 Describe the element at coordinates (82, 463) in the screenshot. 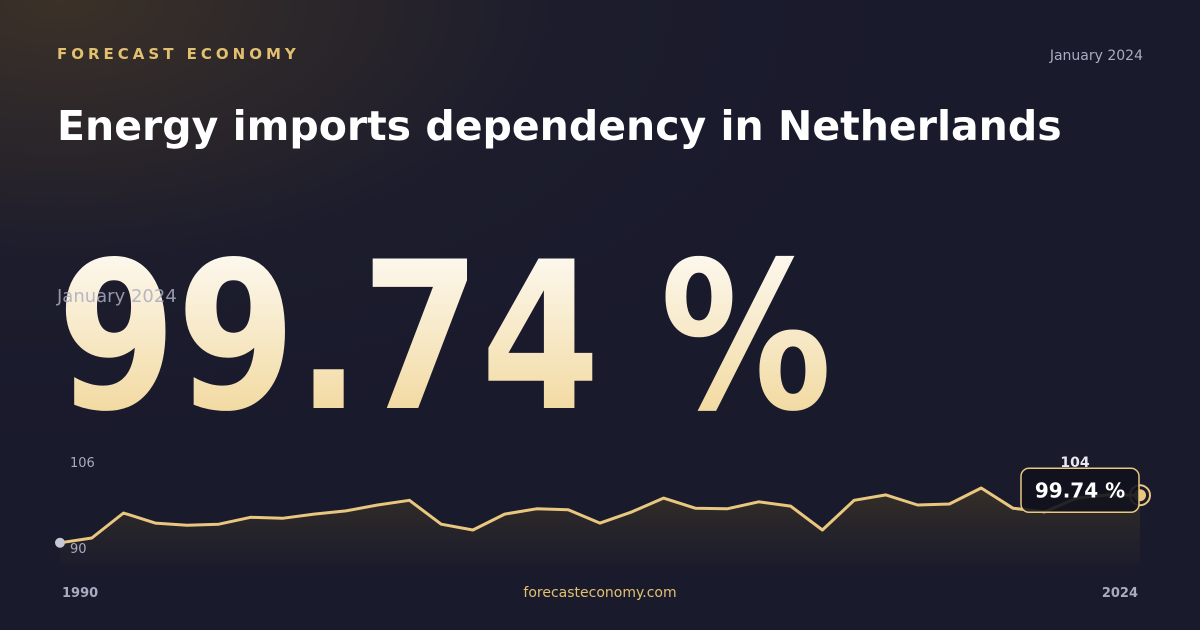

I see `y-tick-label: 106` at that location.